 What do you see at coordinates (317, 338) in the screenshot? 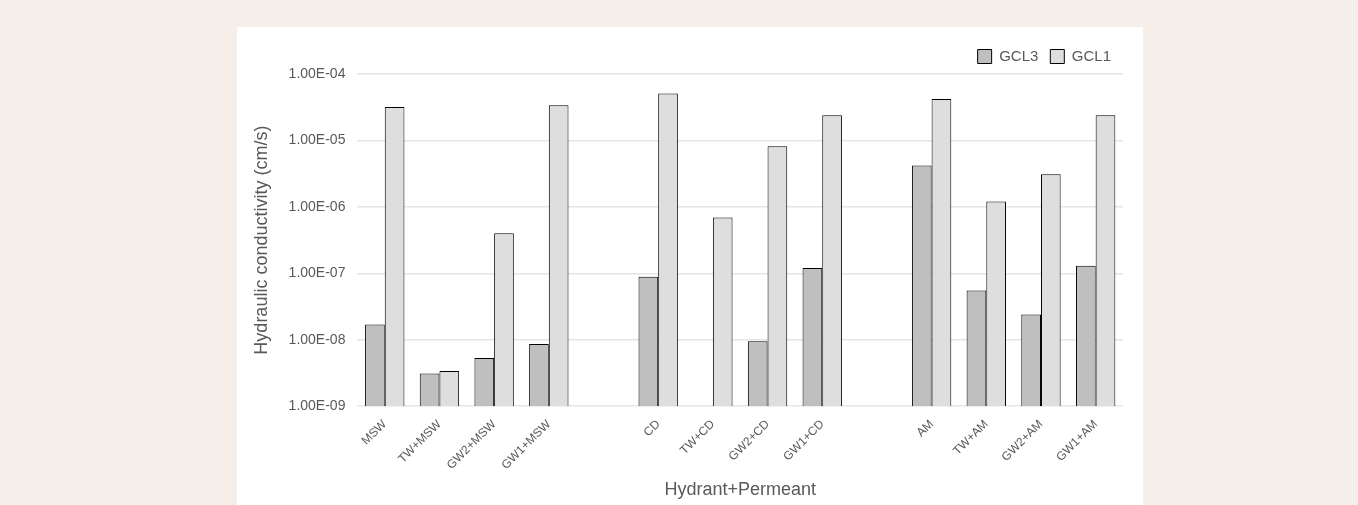
I see `y-tick-label: 1.00E-08` at bounding box center [317, 338].